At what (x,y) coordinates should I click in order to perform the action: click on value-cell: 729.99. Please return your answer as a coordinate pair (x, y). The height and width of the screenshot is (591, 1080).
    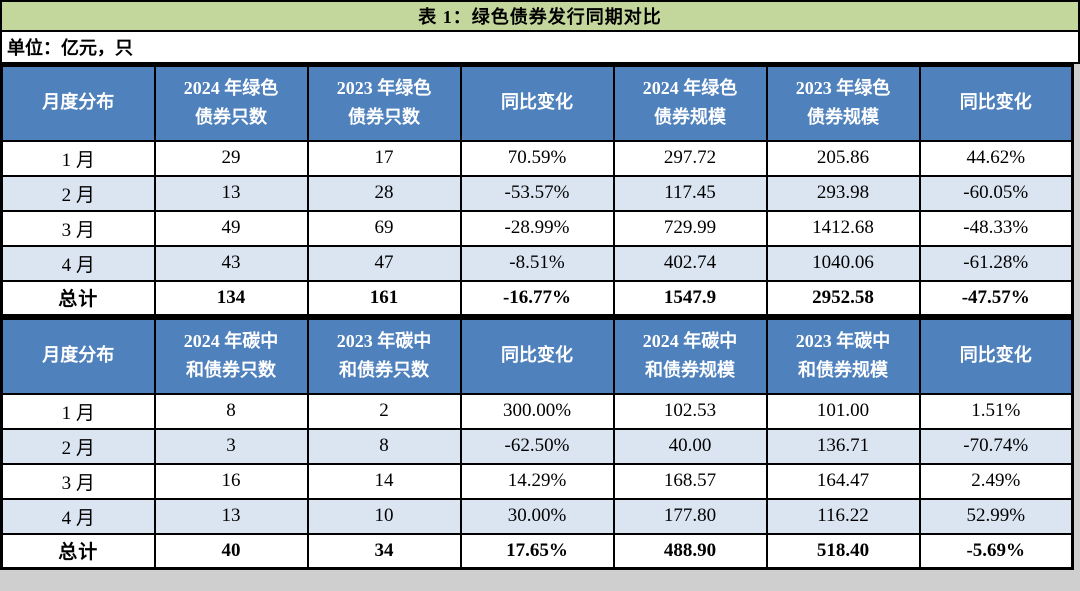
    Looking at the image, I should click on (690, 228).